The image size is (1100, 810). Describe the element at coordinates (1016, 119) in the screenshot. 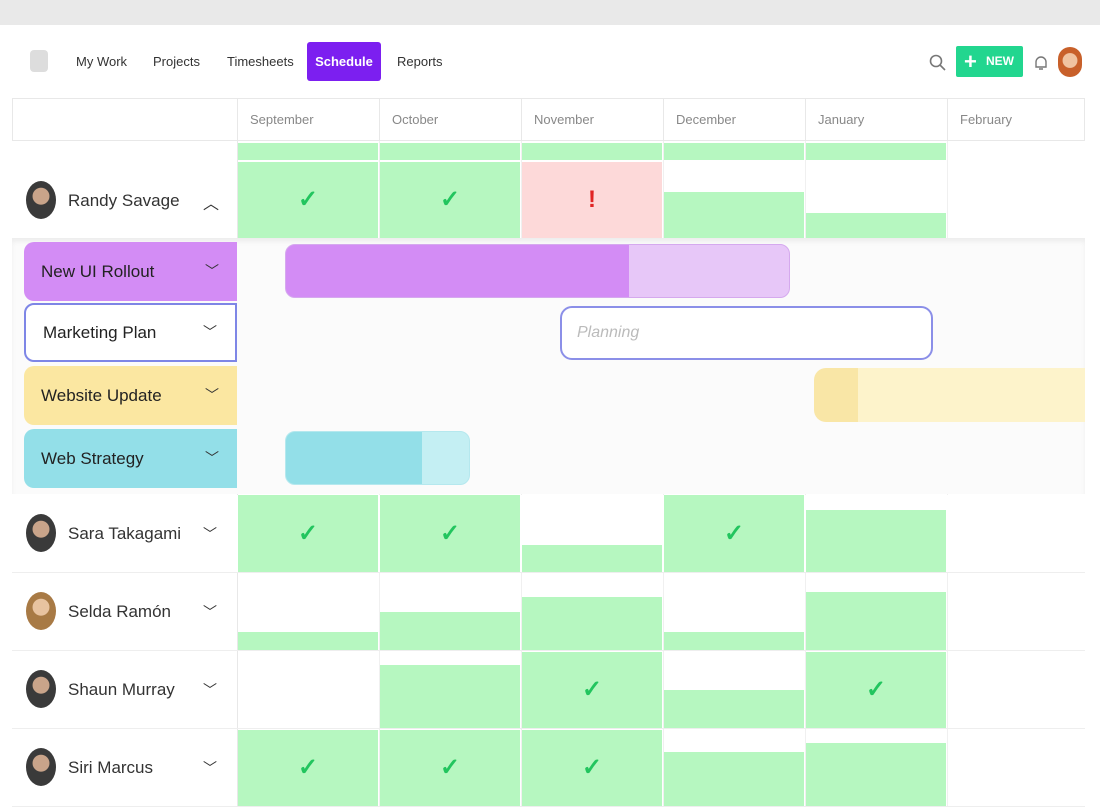

I see `month: February` at that location.